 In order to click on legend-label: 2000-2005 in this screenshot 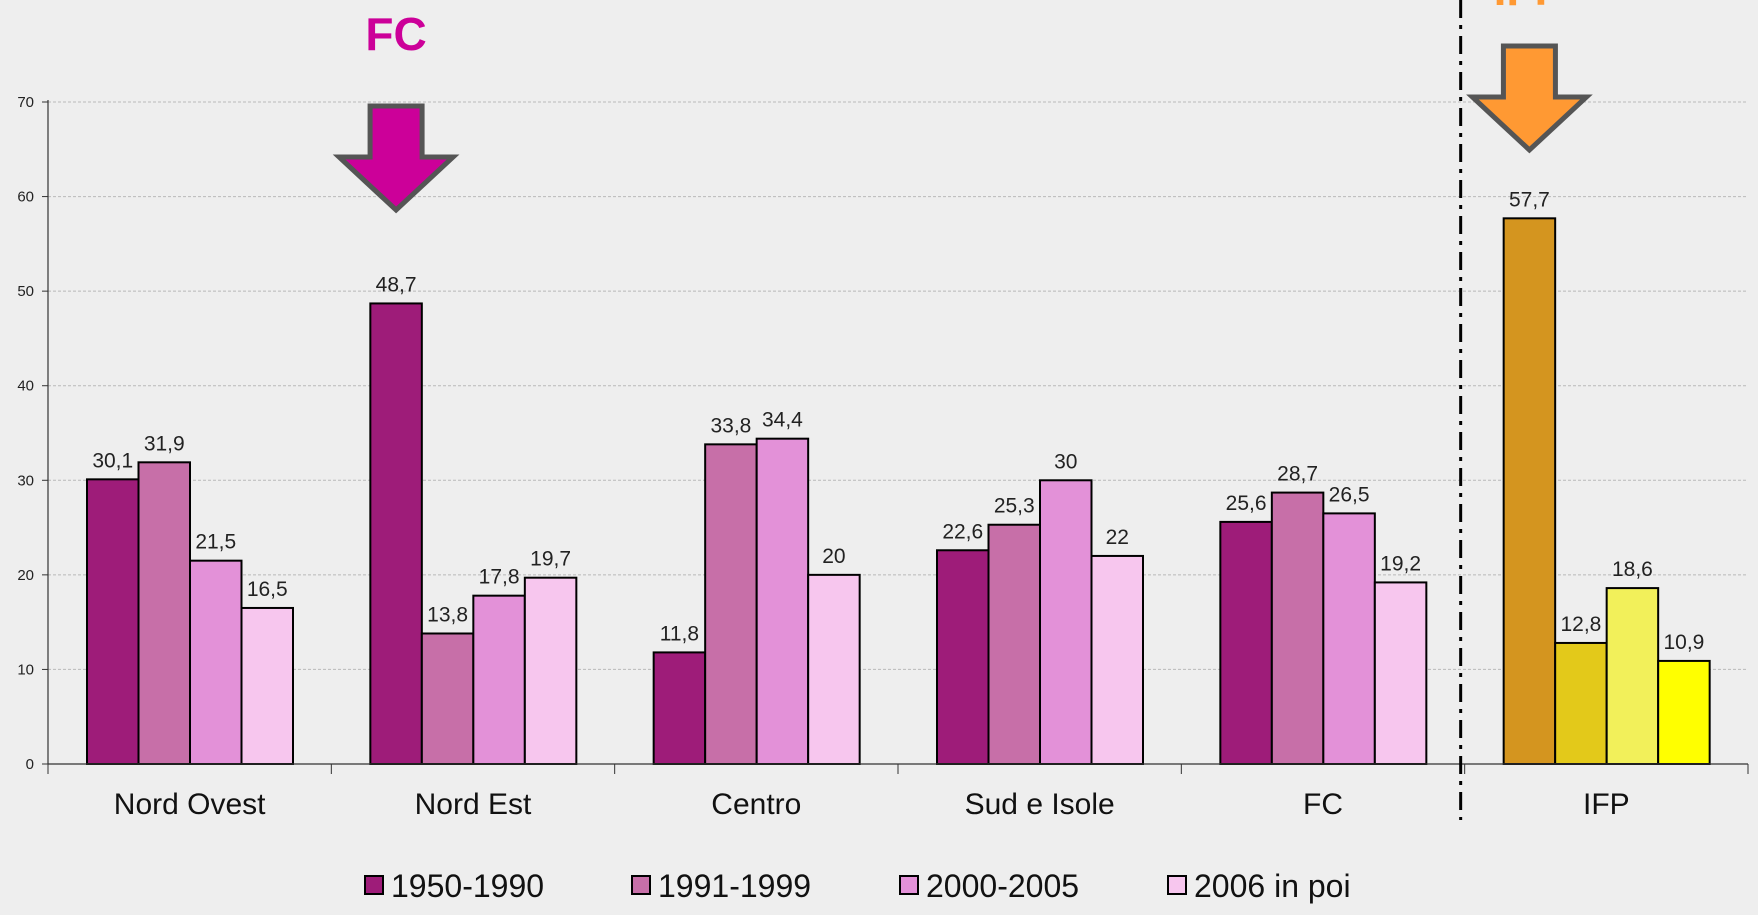, I will do `click(1002, 886)`.